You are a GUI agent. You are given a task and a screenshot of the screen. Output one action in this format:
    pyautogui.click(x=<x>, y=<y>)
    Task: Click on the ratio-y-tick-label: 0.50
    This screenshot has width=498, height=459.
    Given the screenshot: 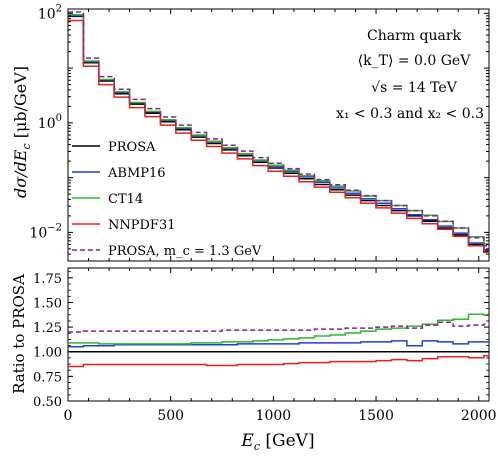 What is the action you would take?
    pyautogui.click(x=47, y=402)
    